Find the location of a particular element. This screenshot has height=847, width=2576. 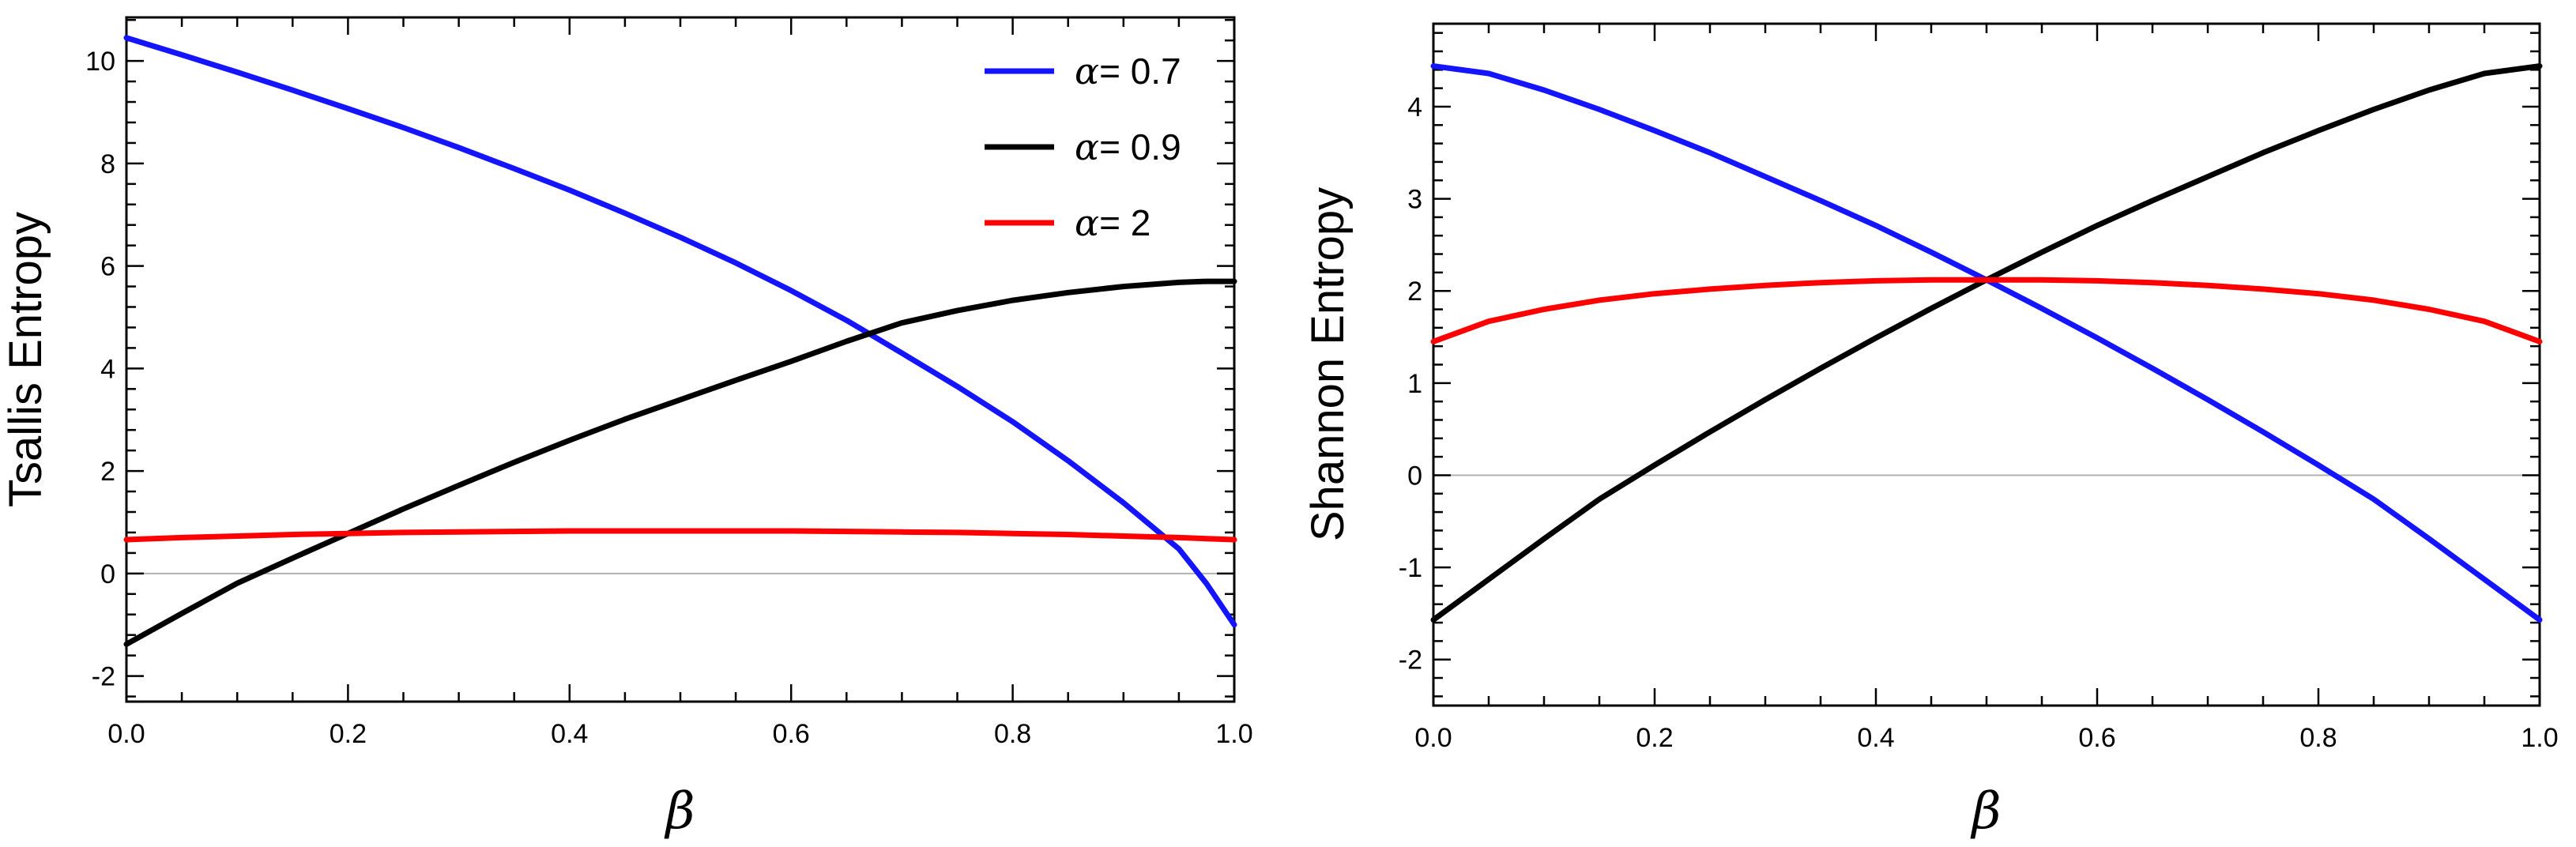

legend-entry: α= 2 is located at coordinates (1113, 222).